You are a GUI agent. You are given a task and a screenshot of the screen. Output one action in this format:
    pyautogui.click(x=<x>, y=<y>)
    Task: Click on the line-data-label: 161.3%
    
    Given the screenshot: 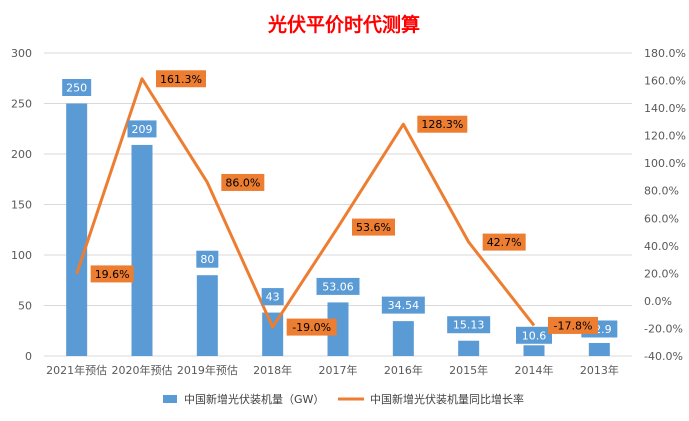 What is the action you would take?
    pyautogui.click(x=181, y=79)
    